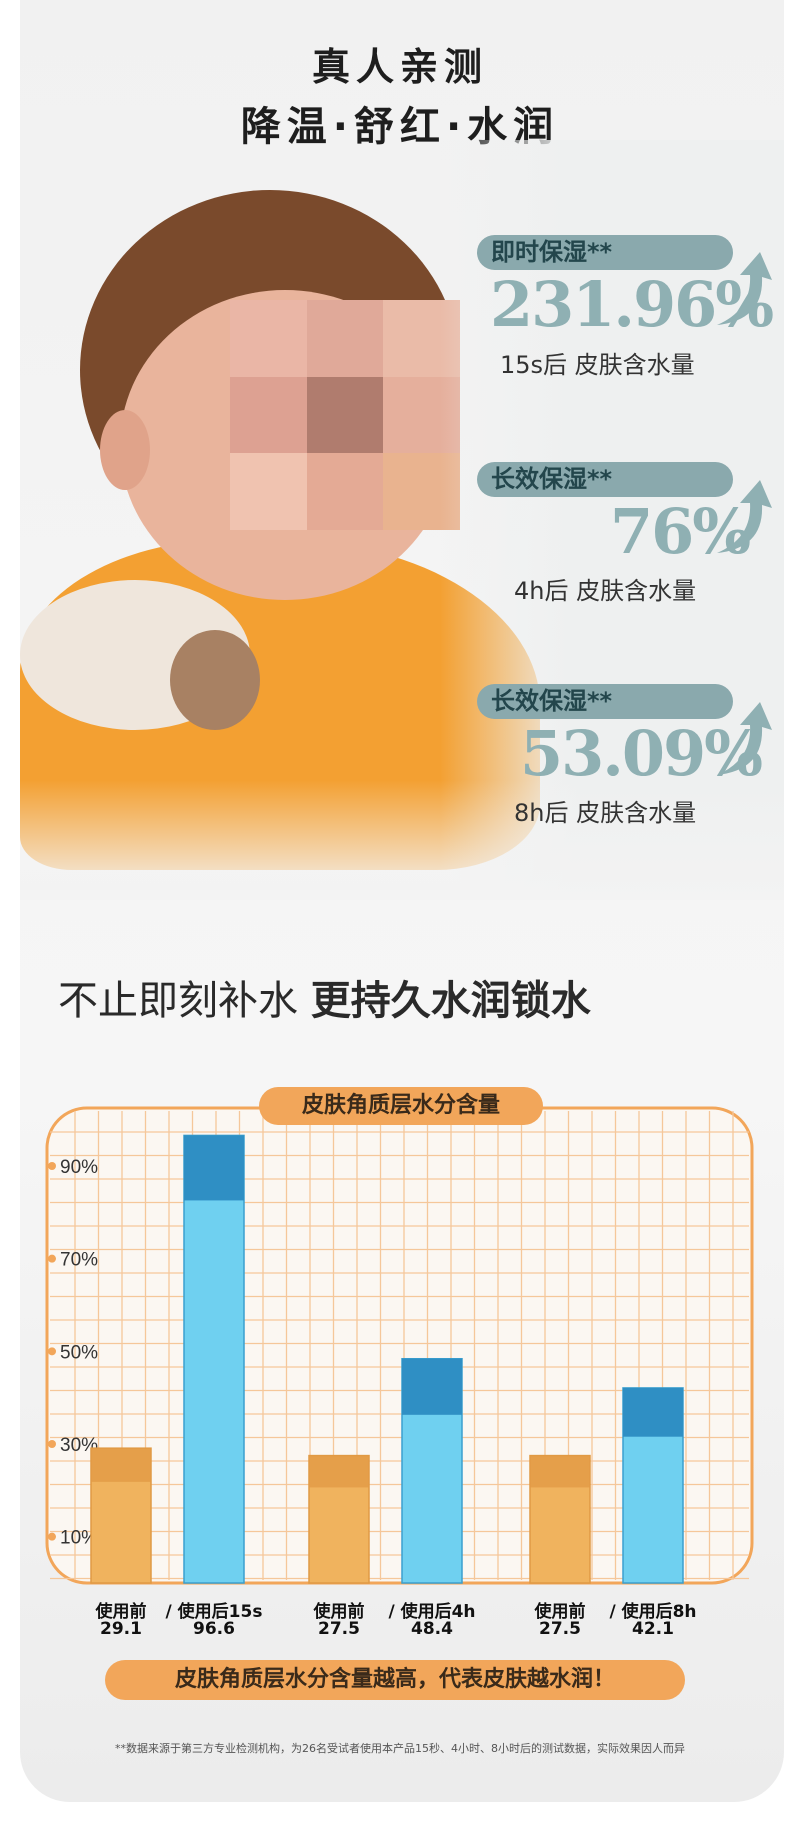 The height and width of the screenshot is (1828, 800). I want to click on headline: 不止即刻补水 更持久水润锁水, so click(324, 997).